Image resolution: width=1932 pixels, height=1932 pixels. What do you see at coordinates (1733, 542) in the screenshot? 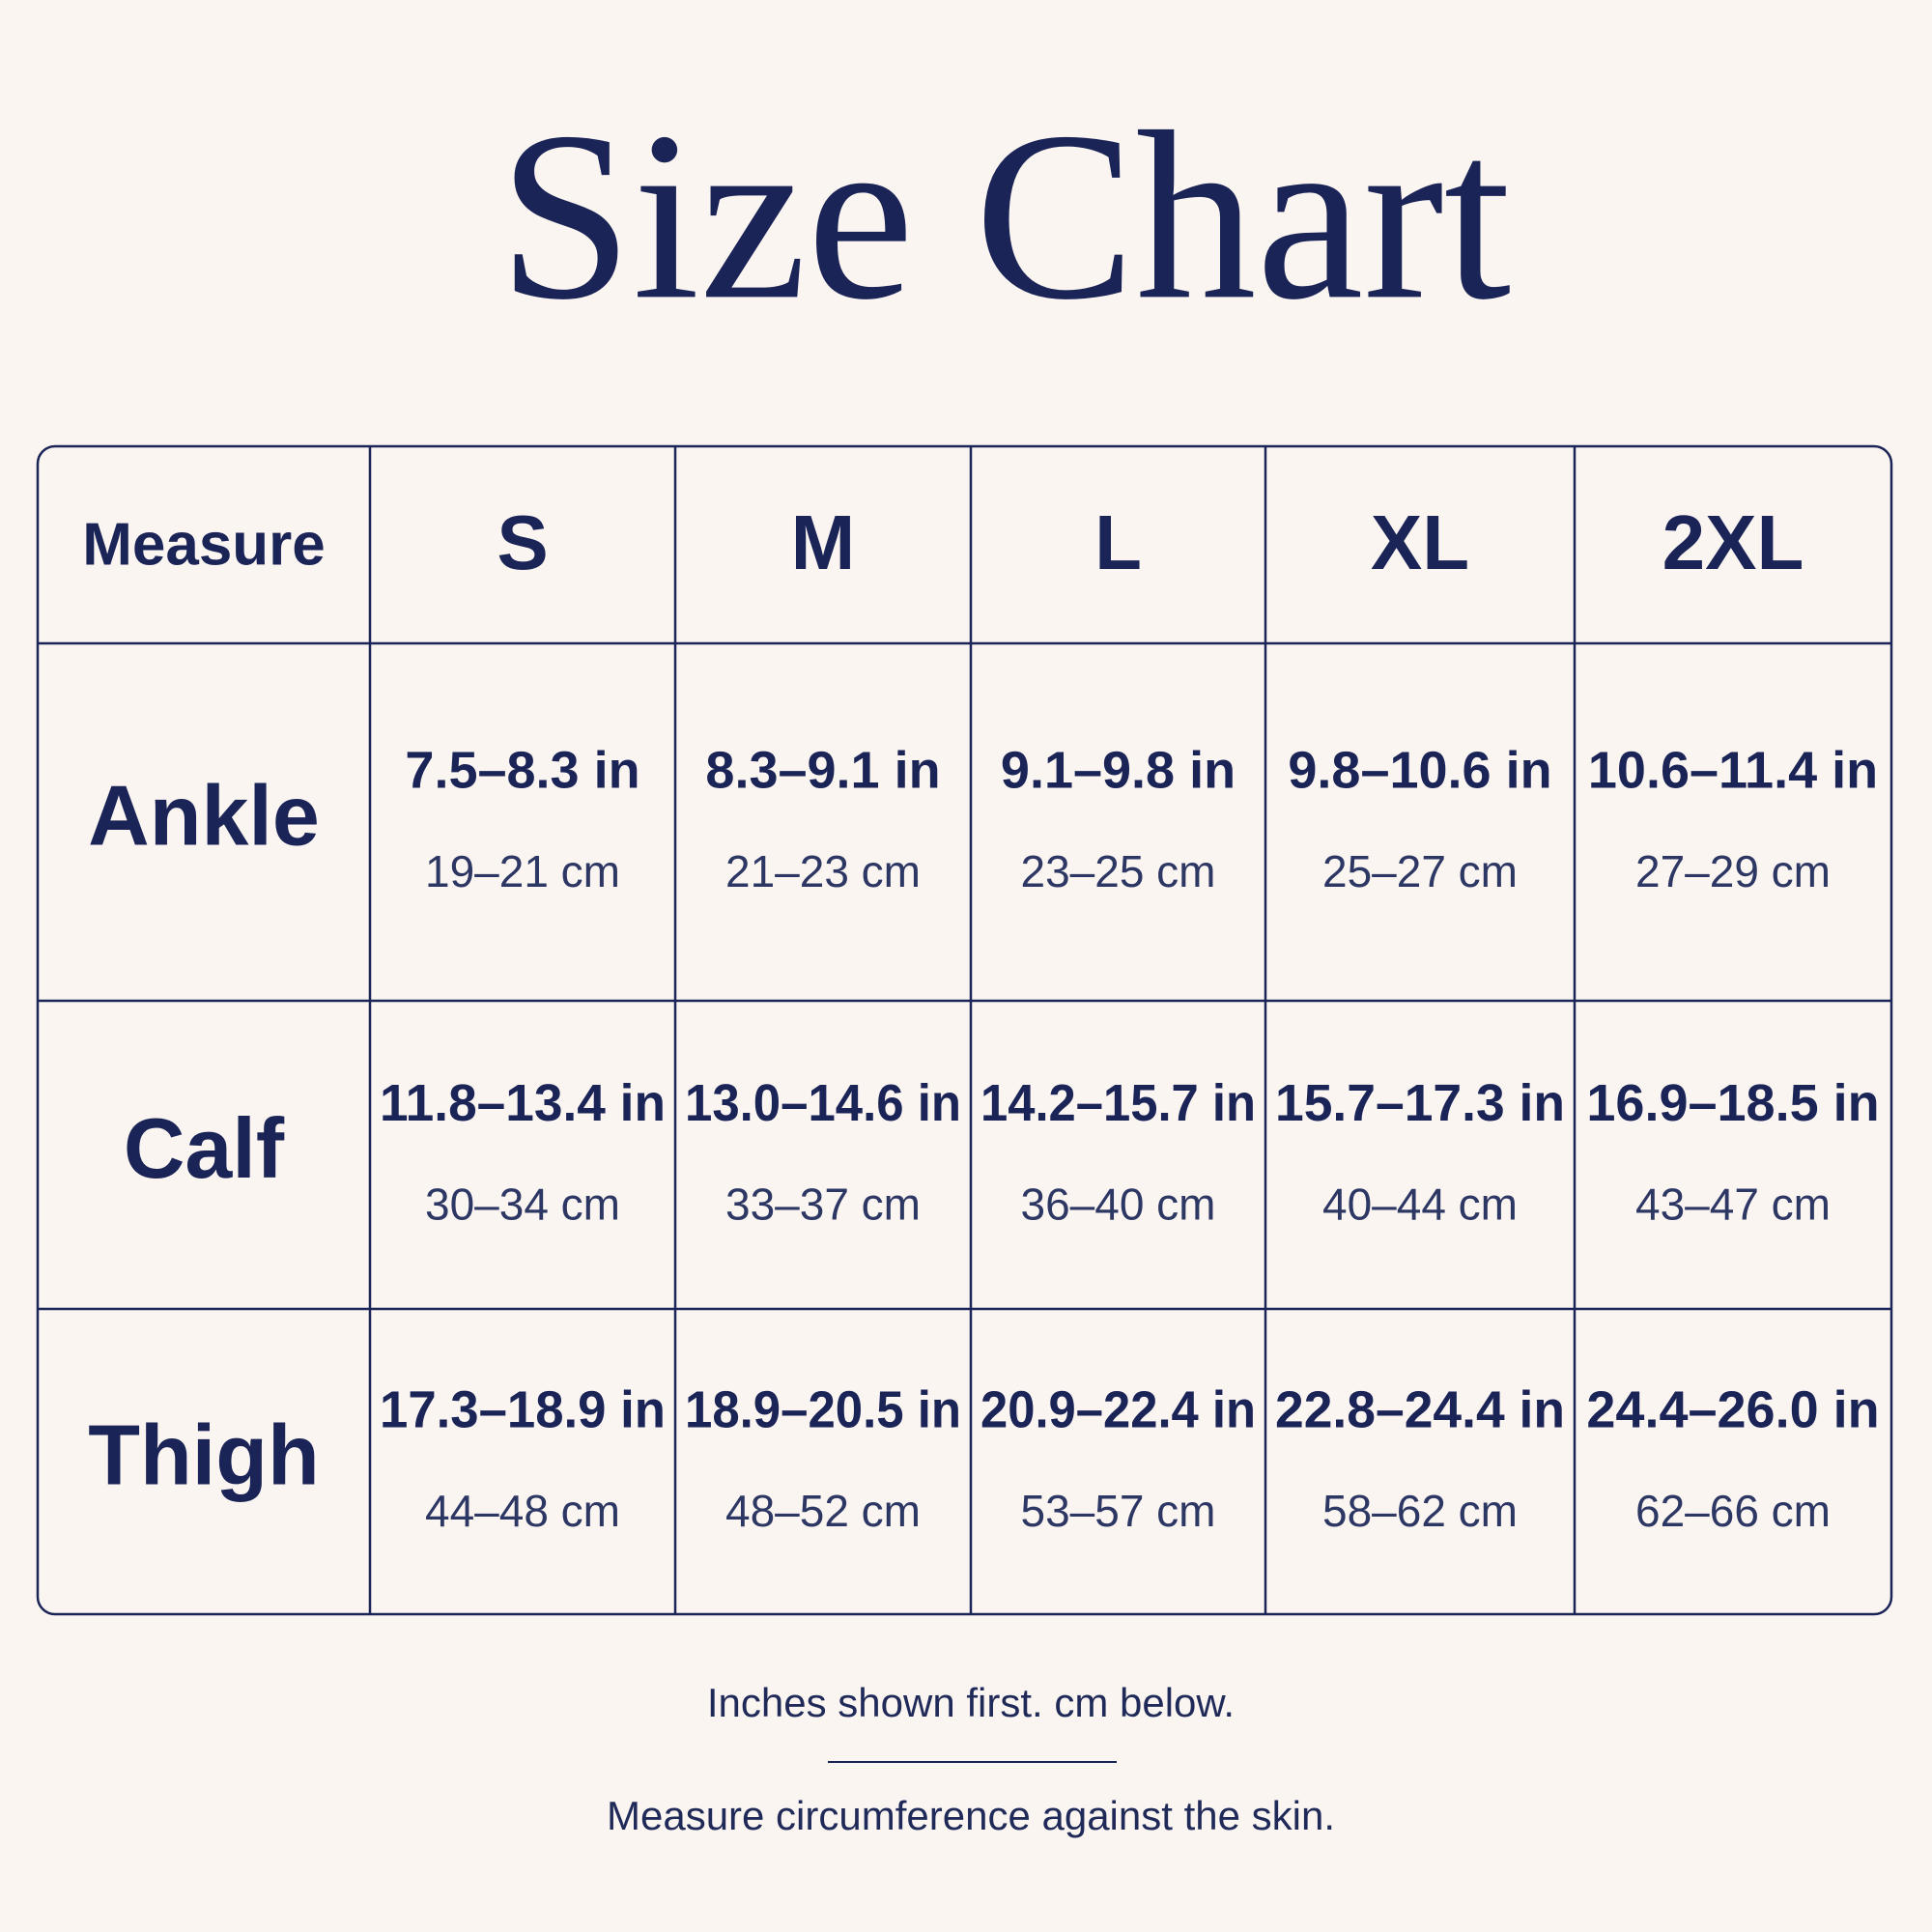
I see `column-header: 2XL` at bounding box center [1733, 542].